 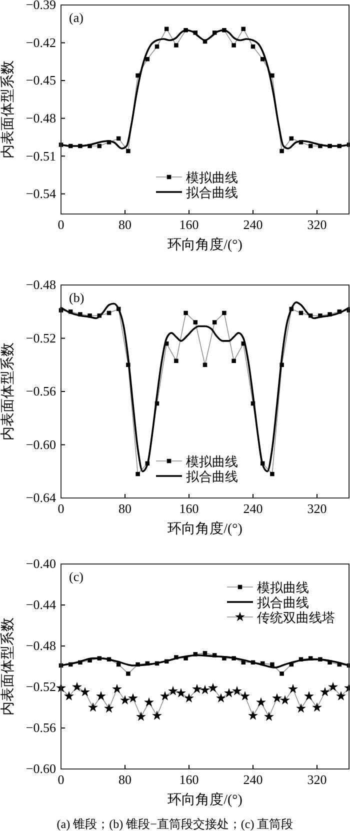 What do you see at coordinates (41, 156) in the screenshot?
I see `y-tick-label: −0.51` at bounding box center [41, 156].